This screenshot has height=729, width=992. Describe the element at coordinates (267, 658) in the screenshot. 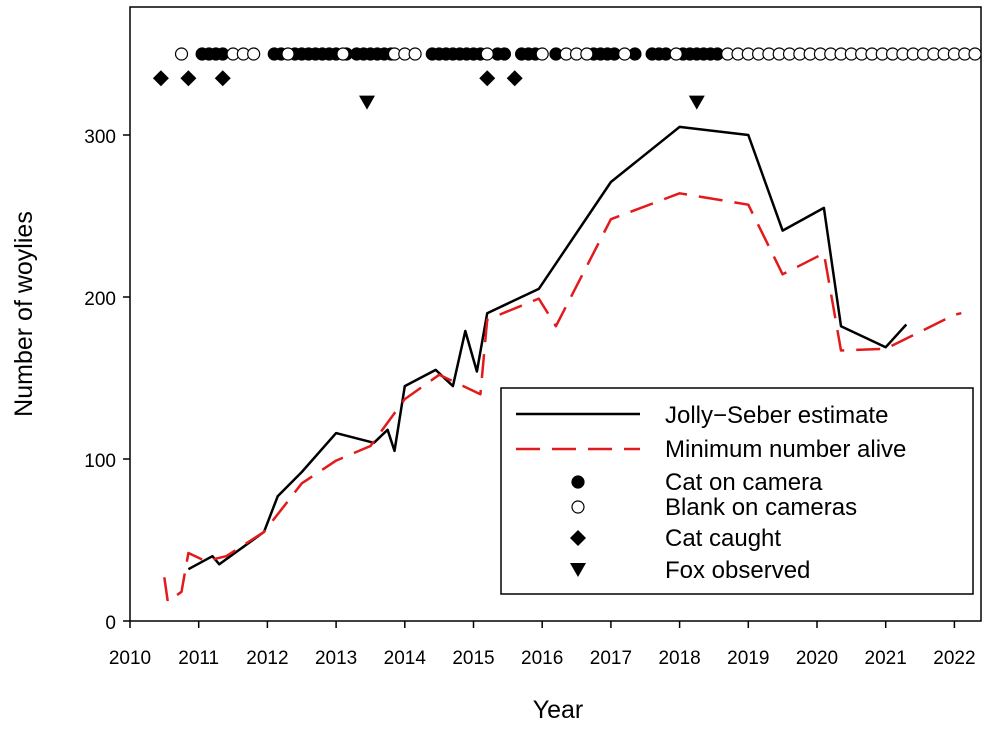

I see `x-tick-label: 2012` at that location.